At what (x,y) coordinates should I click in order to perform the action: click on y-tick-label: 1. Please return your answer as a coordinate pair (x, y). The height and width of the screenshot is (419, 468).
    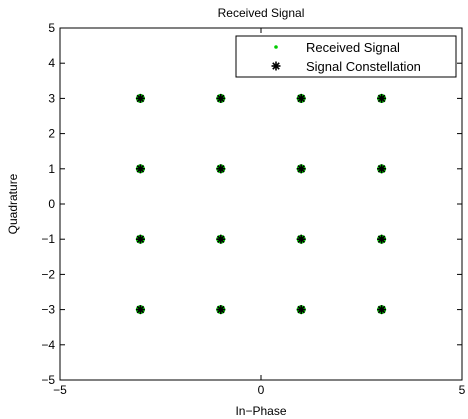
    Looking at the image, I should click on (51, 169).